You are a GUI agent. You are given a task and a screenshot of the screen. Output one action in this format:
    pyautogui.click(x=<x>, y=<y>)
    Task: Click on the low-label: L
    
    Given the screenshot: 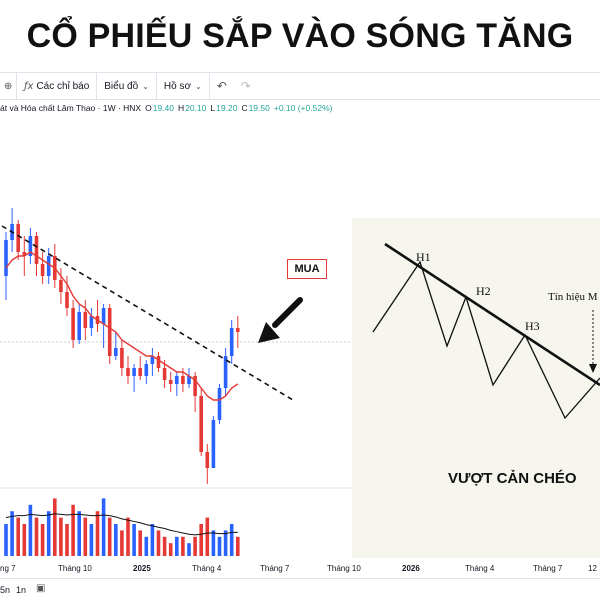 What is the action you would take?
    pyautogui.click(x=213, y=108)
    